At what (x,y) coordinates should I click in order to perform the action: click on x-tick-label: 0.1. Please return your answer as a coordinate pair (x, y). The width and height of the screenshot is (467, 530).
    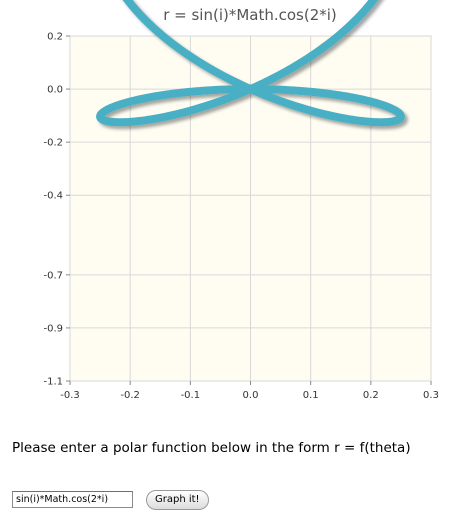
    Looking at the image, I should click on (311, 395).